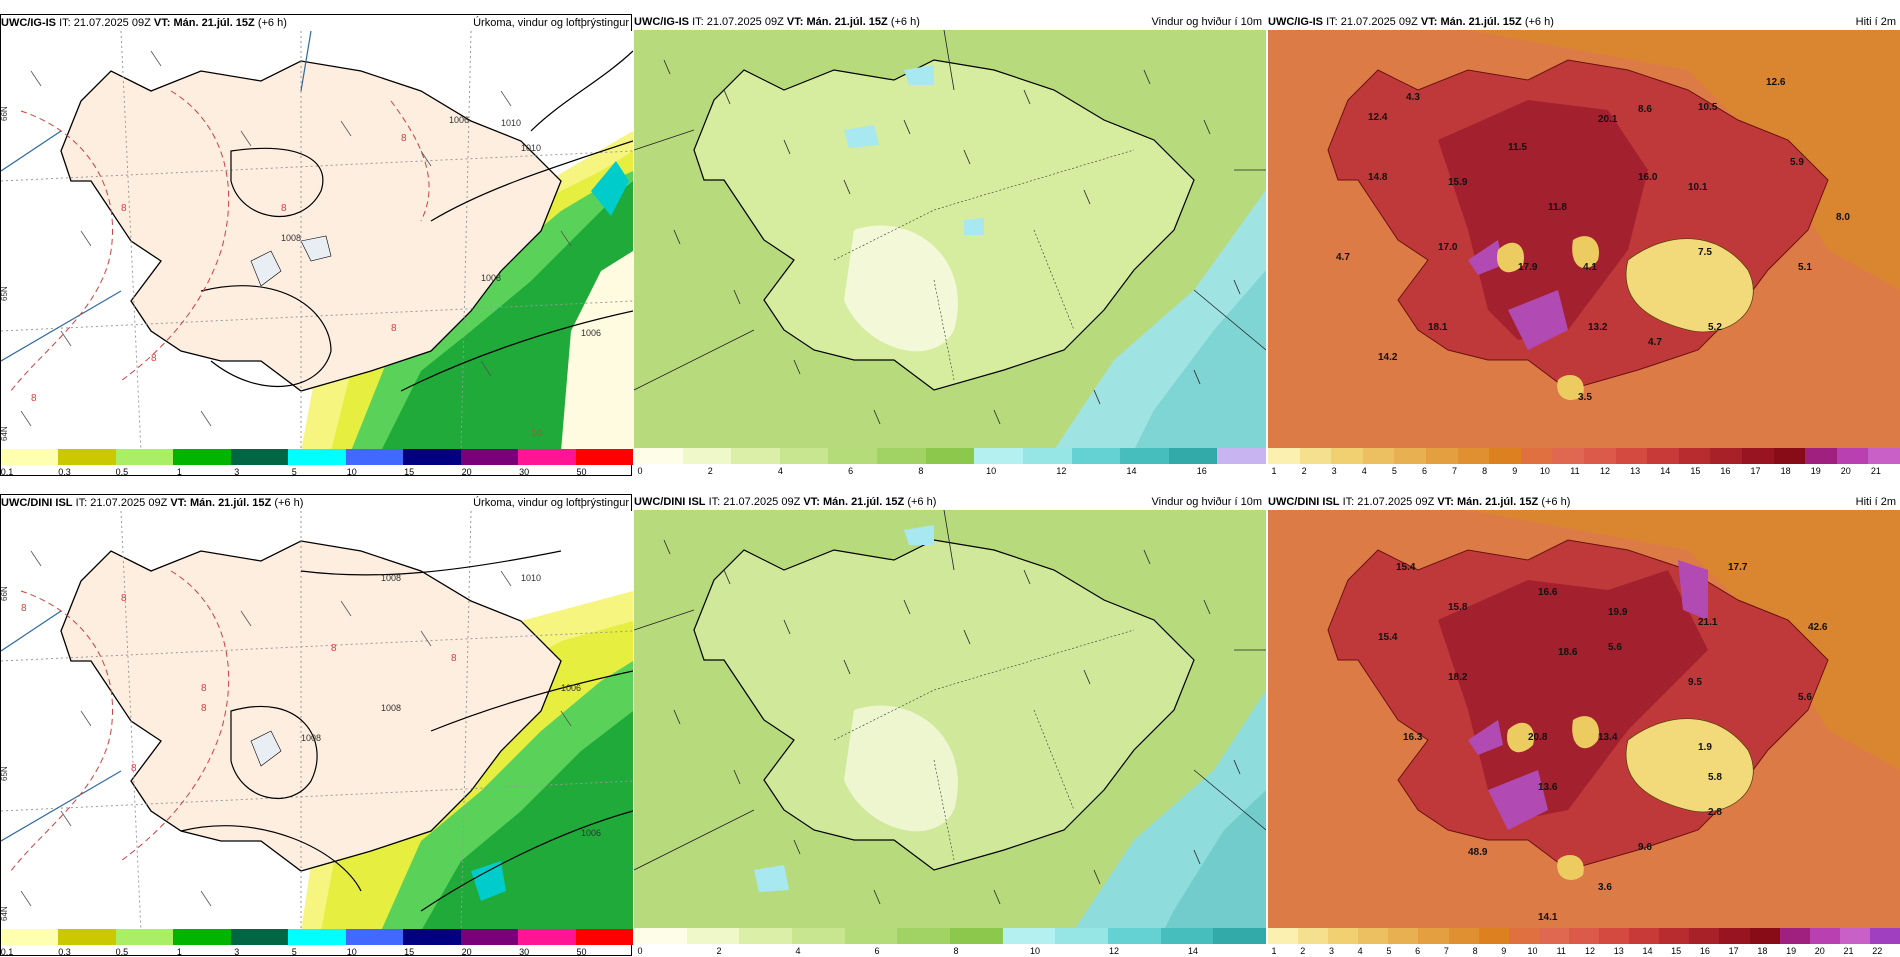 This screenshot has width=1900, height=957. I want to click on temp-contour-label: 10, so click(537, 433).